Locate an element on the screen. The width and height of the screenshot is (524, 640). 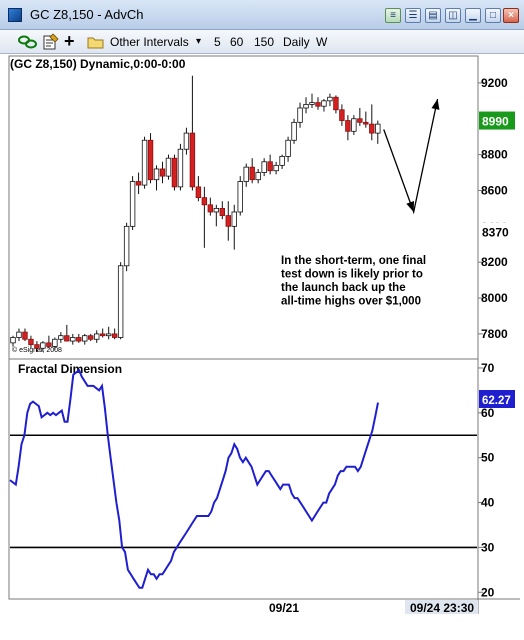
chart-toolbar: + Other Intervals ▾ 5 60 150 Daily W is located at coordinates (262, 42).